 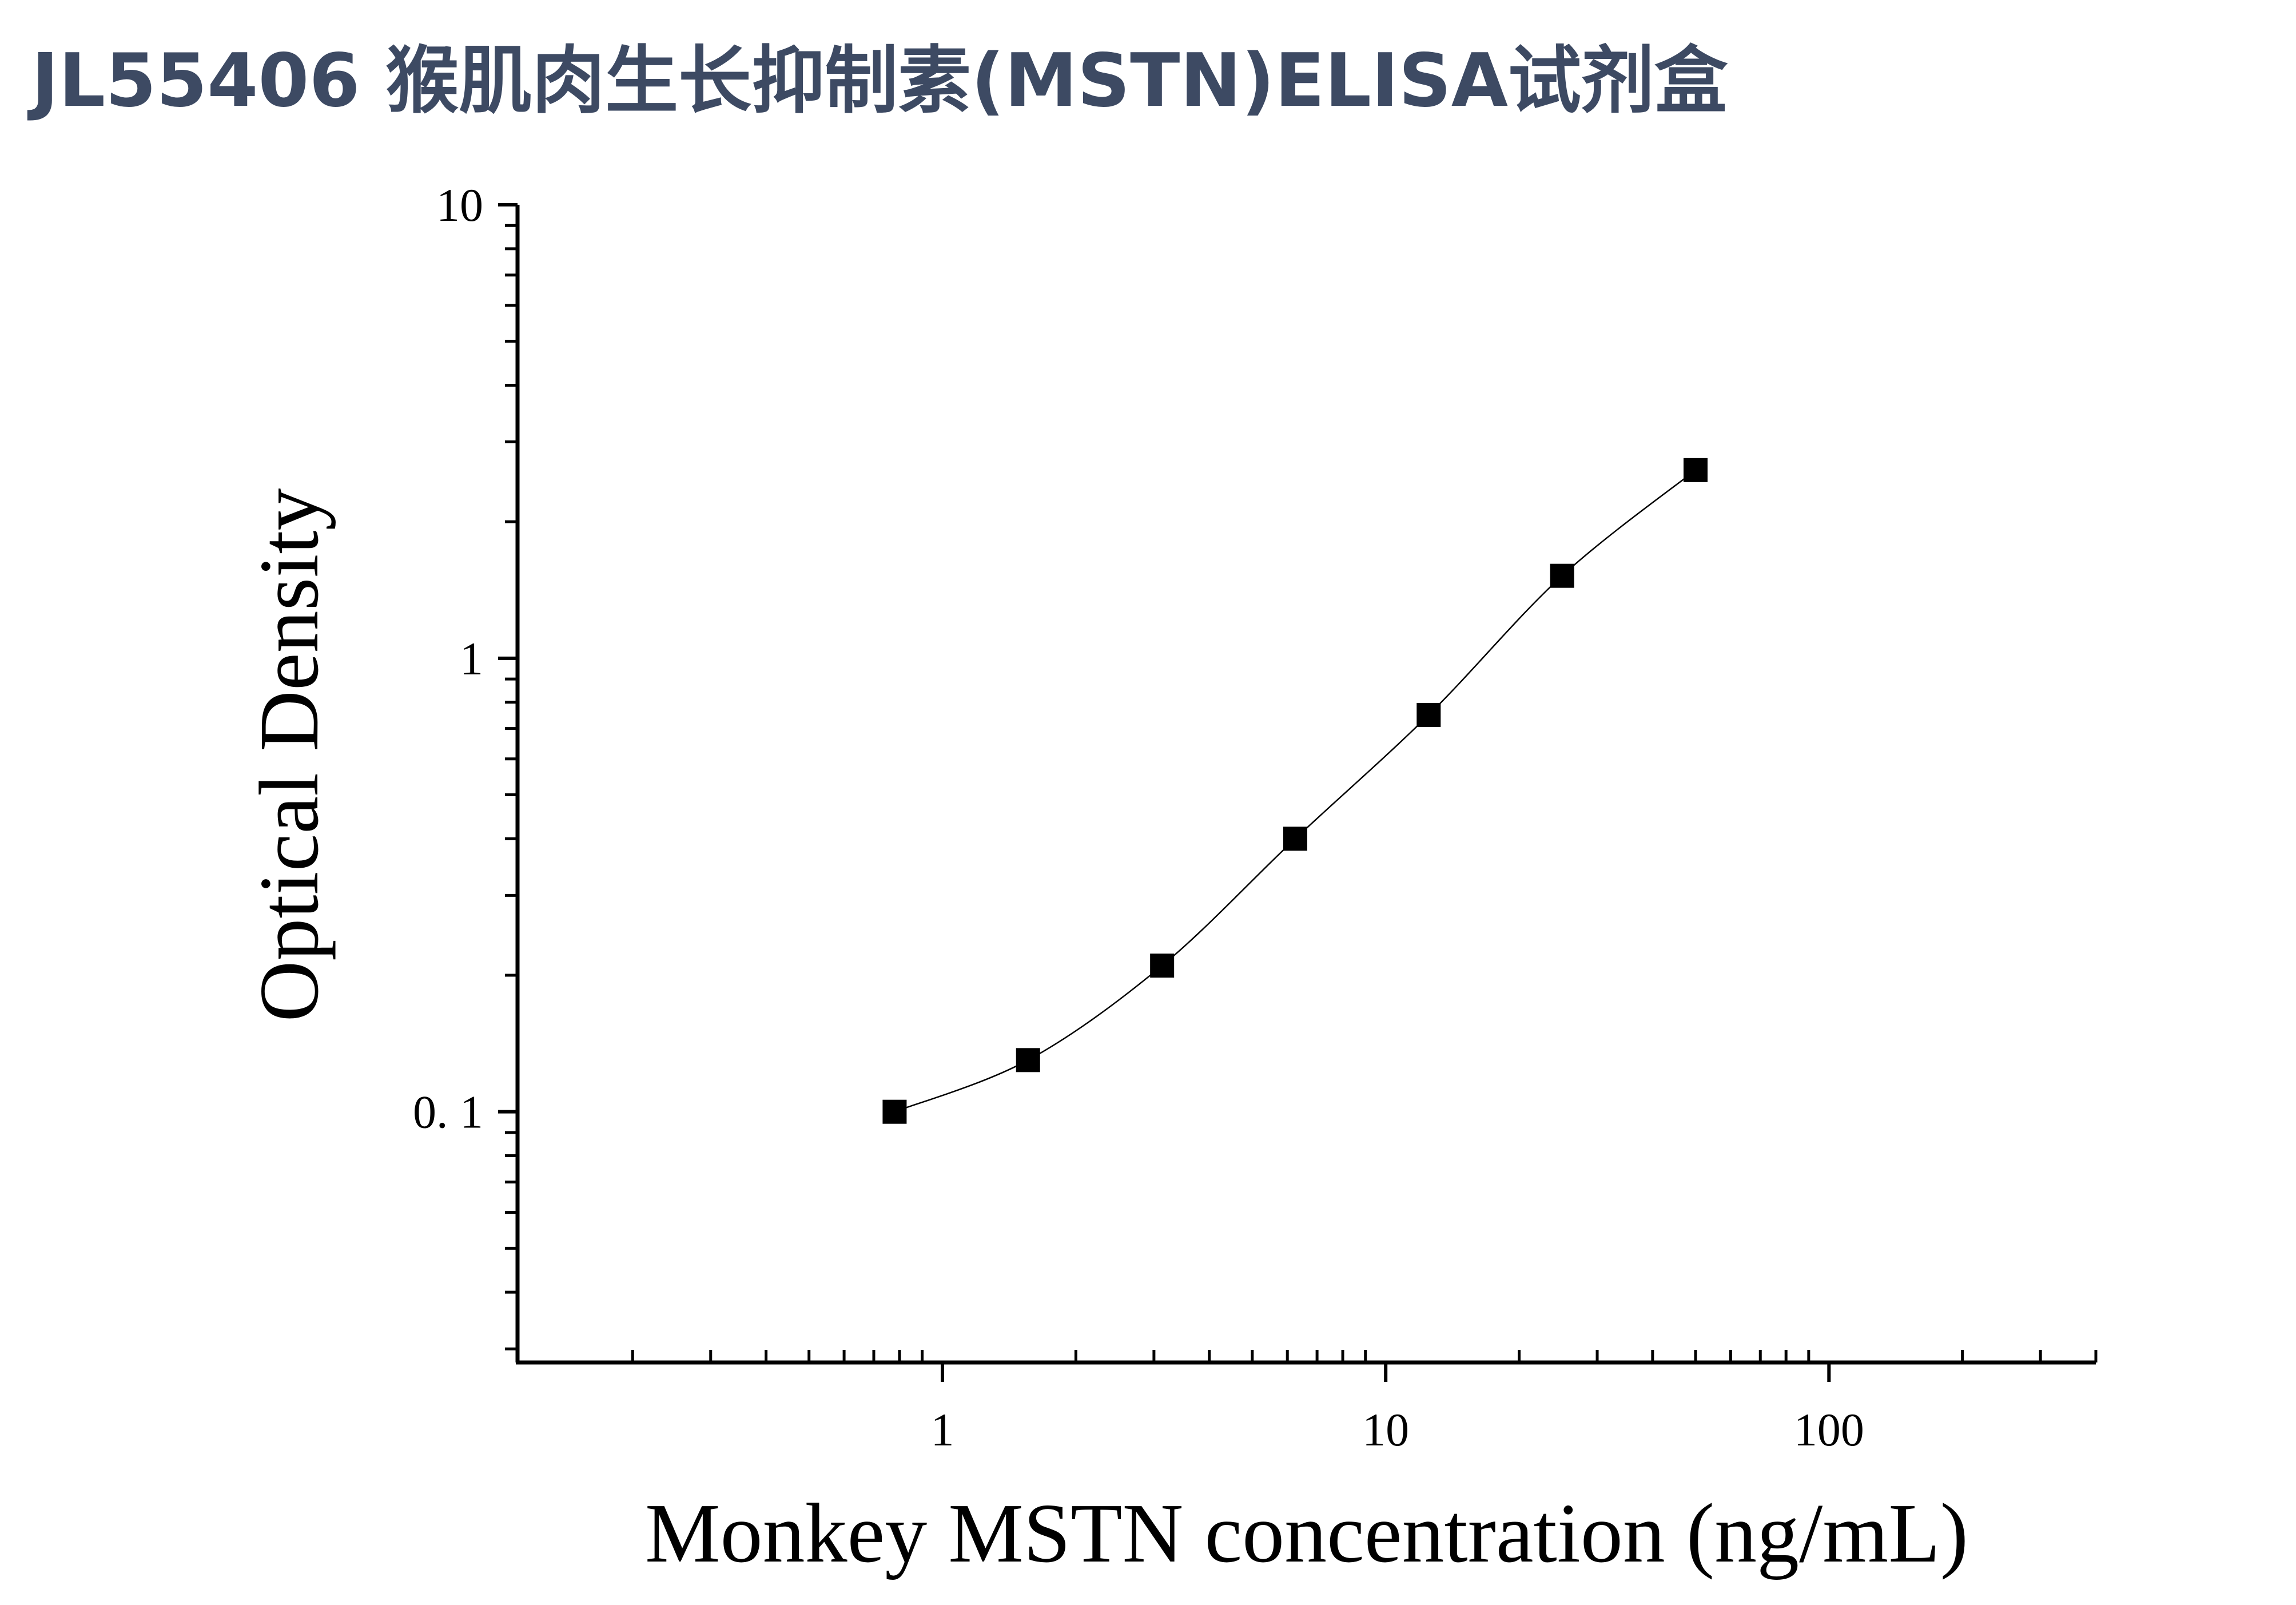 I want to click on fit-curve, so click(x=1295, y=791).